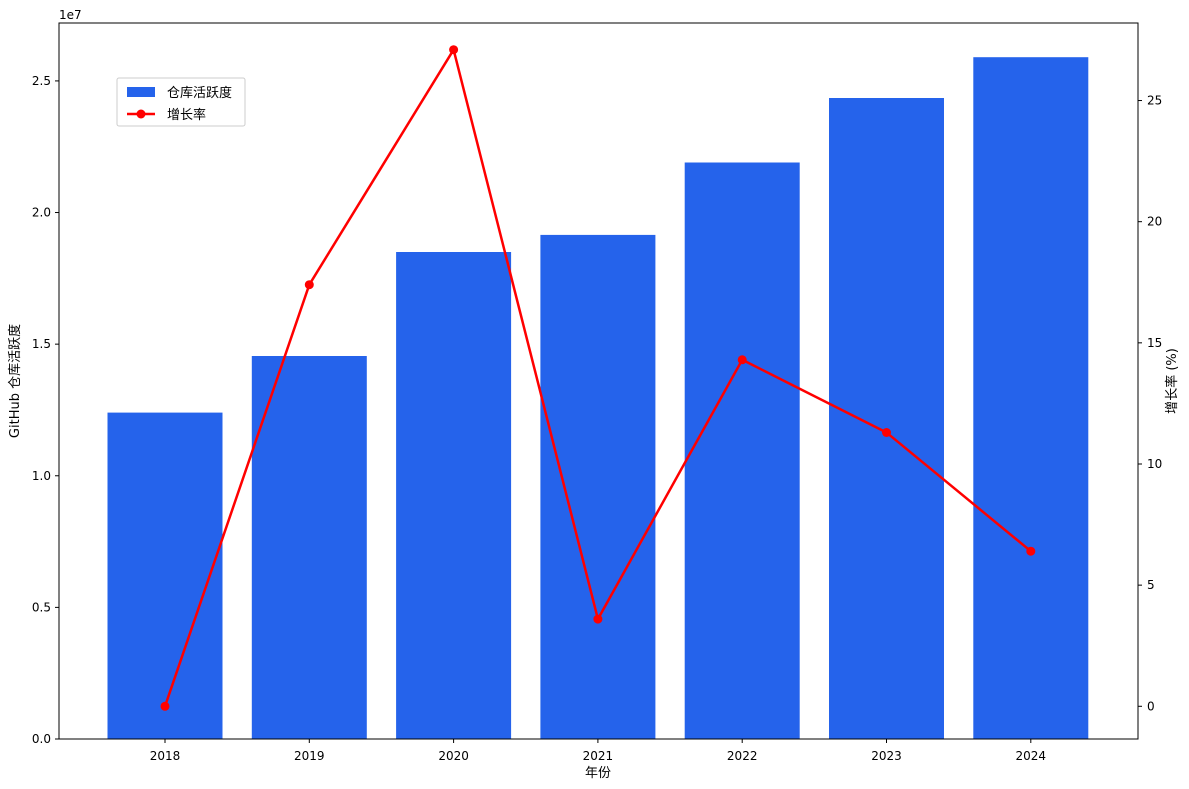  Describe the element at coordinates (742, 756) in the screenshot. I see `x-tick-label: 2022` at that location.